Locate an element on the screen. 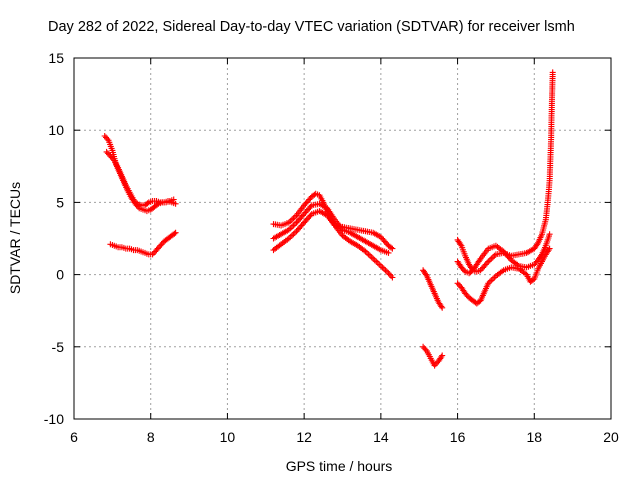 The image size is (640, 480). series-arc-2-lower is located at coordinates (333, 244).